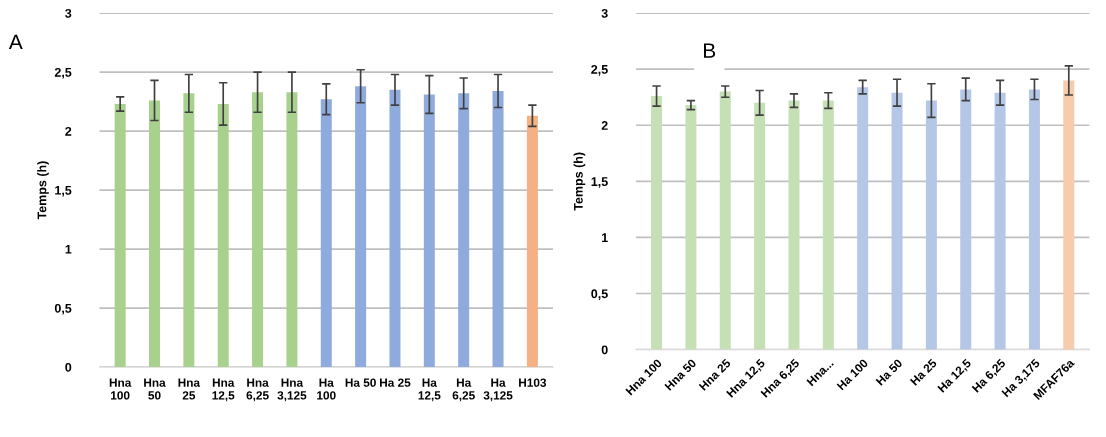 This screenshot has width=1106, height=437. What do you see at coordinates (710, 50) in the screenshot?
I see `annotation: B` at bounding box center [710, 50].